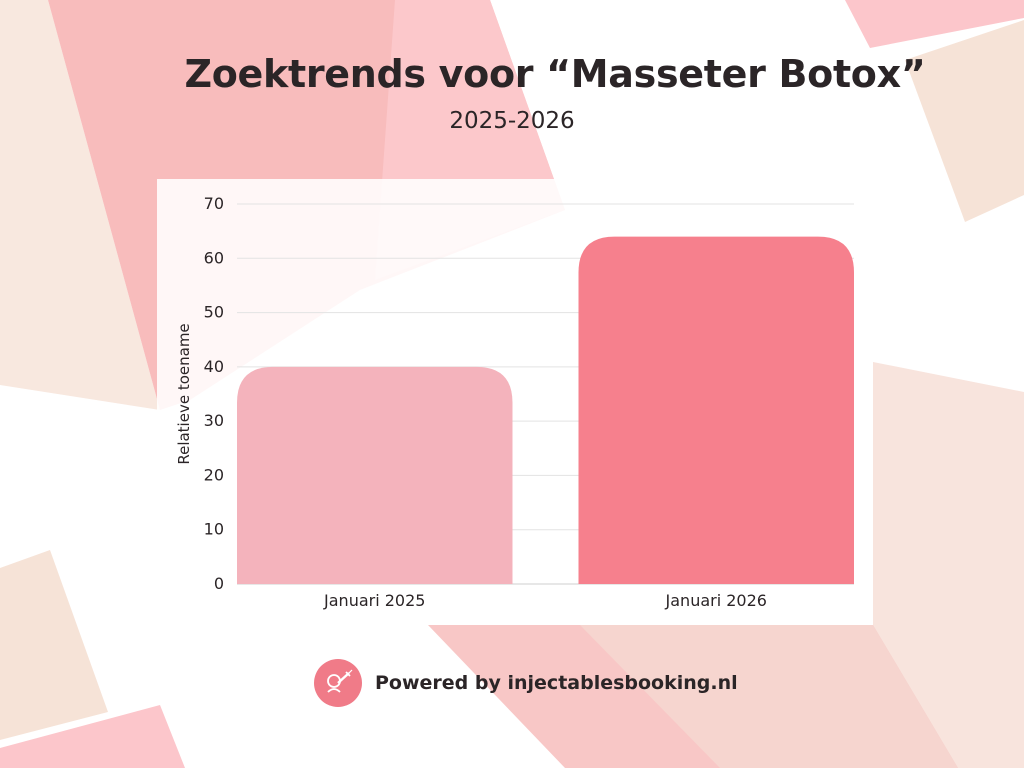 This screenshot has width=1024, height=768. What do you see at coordinates (214, 393) in the screenshot?
I see `y-axis-ticks: 0 10 20 30 40 50 60 70` at bounding box center [214, 393].